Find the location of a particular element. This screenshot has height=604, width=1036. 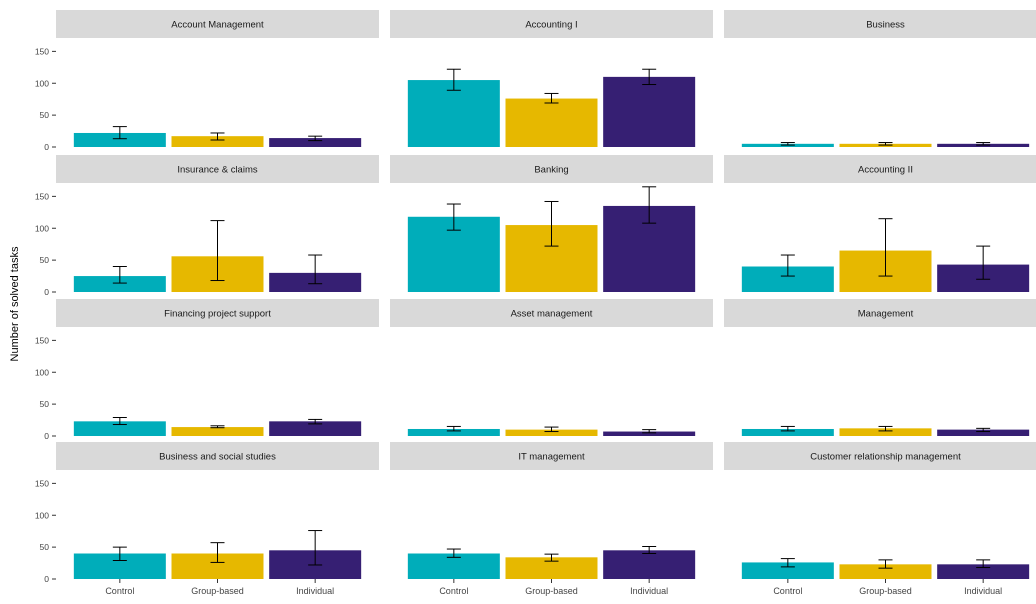

facet-title: IT management is located at coordinates (551, 457).